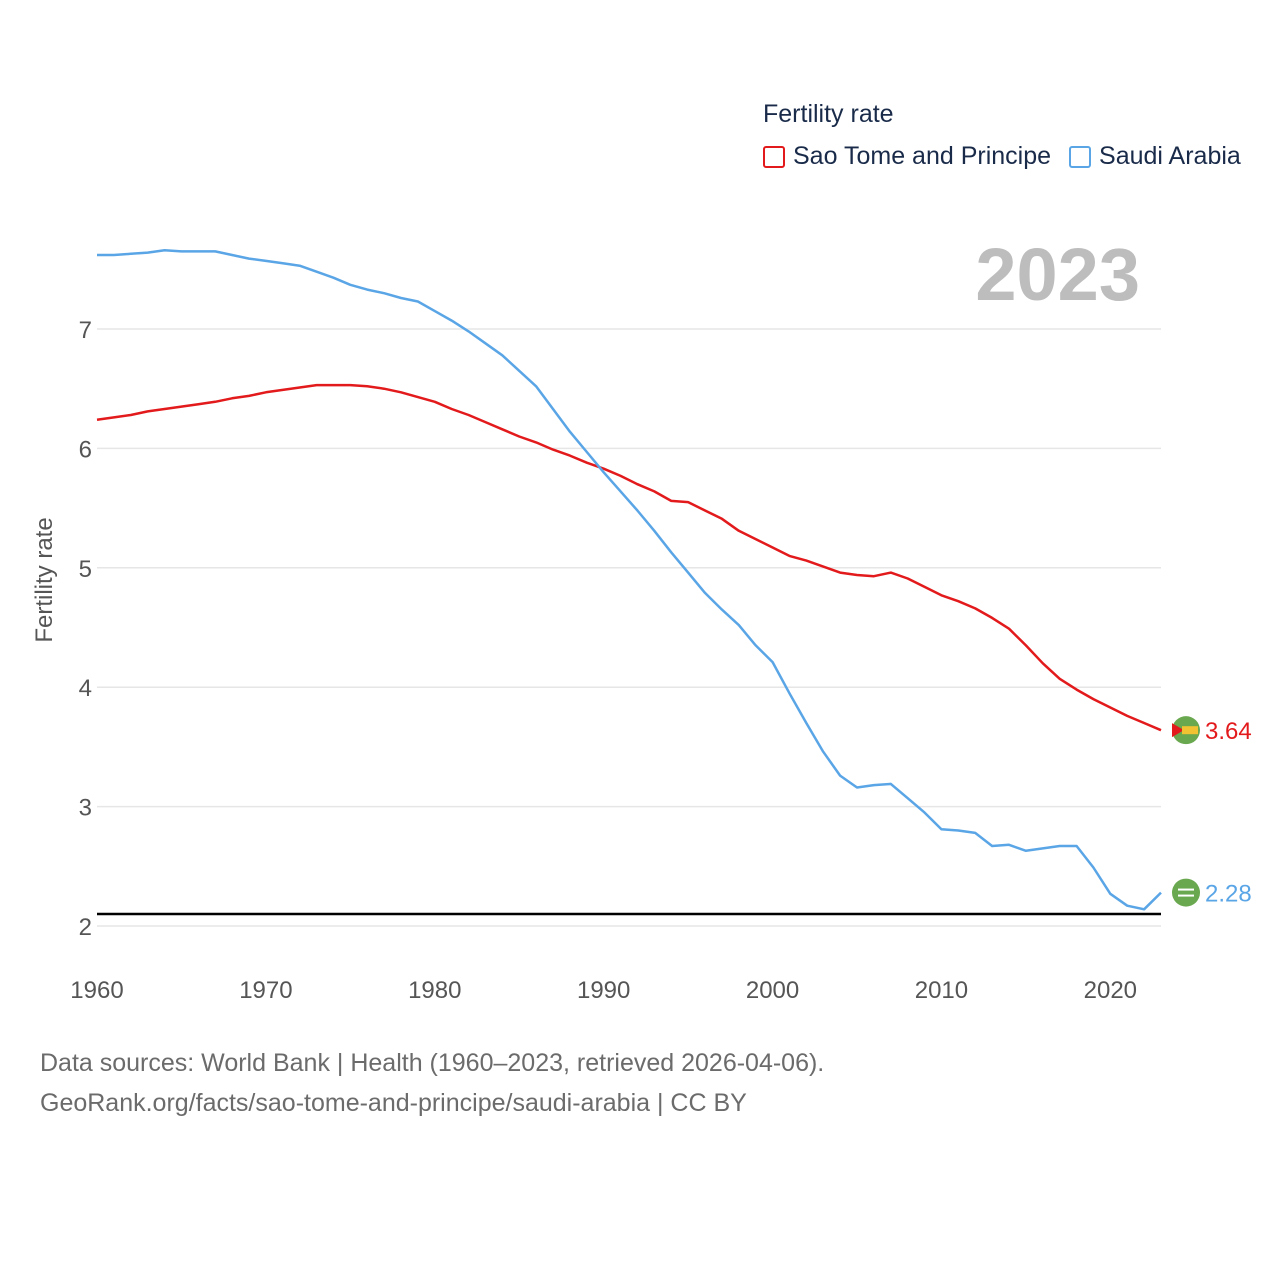 The image size is (1280, 1280). I want to click on x-tick-2010: 2010, so click(941, 990).